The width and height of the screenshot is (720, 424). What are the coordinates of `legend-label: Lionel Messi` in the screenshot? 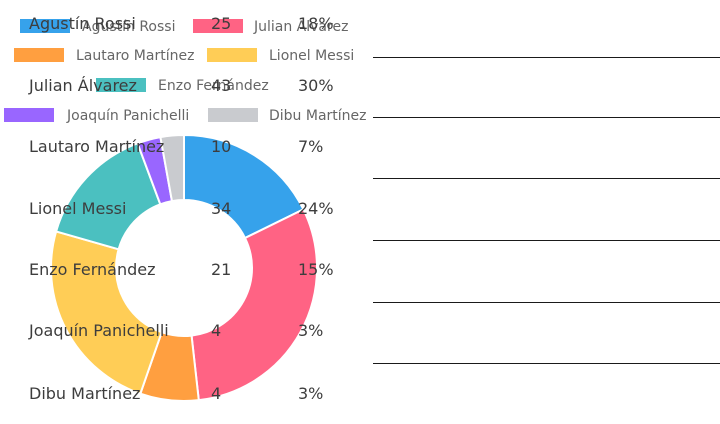 It's located at (311, 56).